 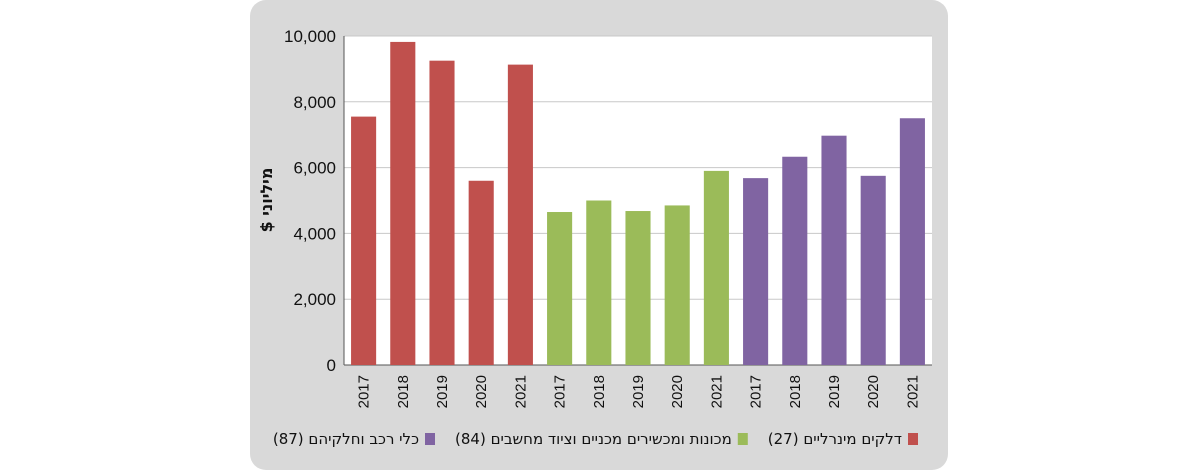 I want to click on legend-label: דלקים מינרליים (27), so click(x=835, y=439).